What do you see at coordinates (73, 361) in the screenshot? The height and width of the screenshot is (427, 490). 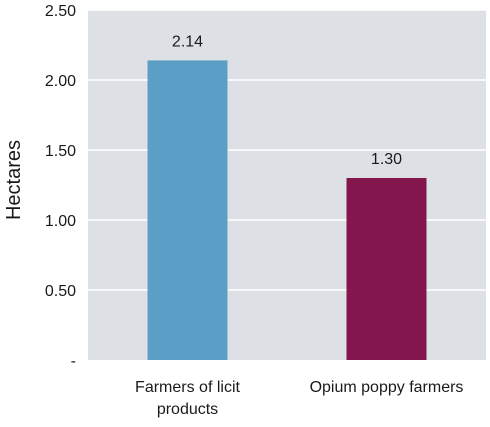 I see `y-tick-label: -` at bounding box center [73, 361].